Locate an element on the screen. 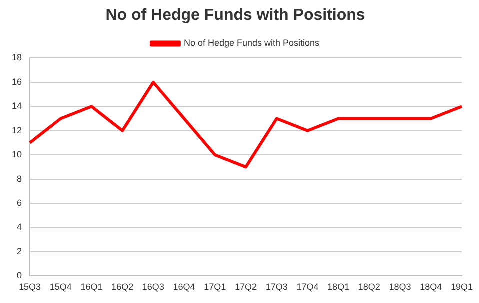 Image resolution: width=479 pixels, height=303 pixels. x-tick-label: 17Q4 is located at coordinates (307, 287).